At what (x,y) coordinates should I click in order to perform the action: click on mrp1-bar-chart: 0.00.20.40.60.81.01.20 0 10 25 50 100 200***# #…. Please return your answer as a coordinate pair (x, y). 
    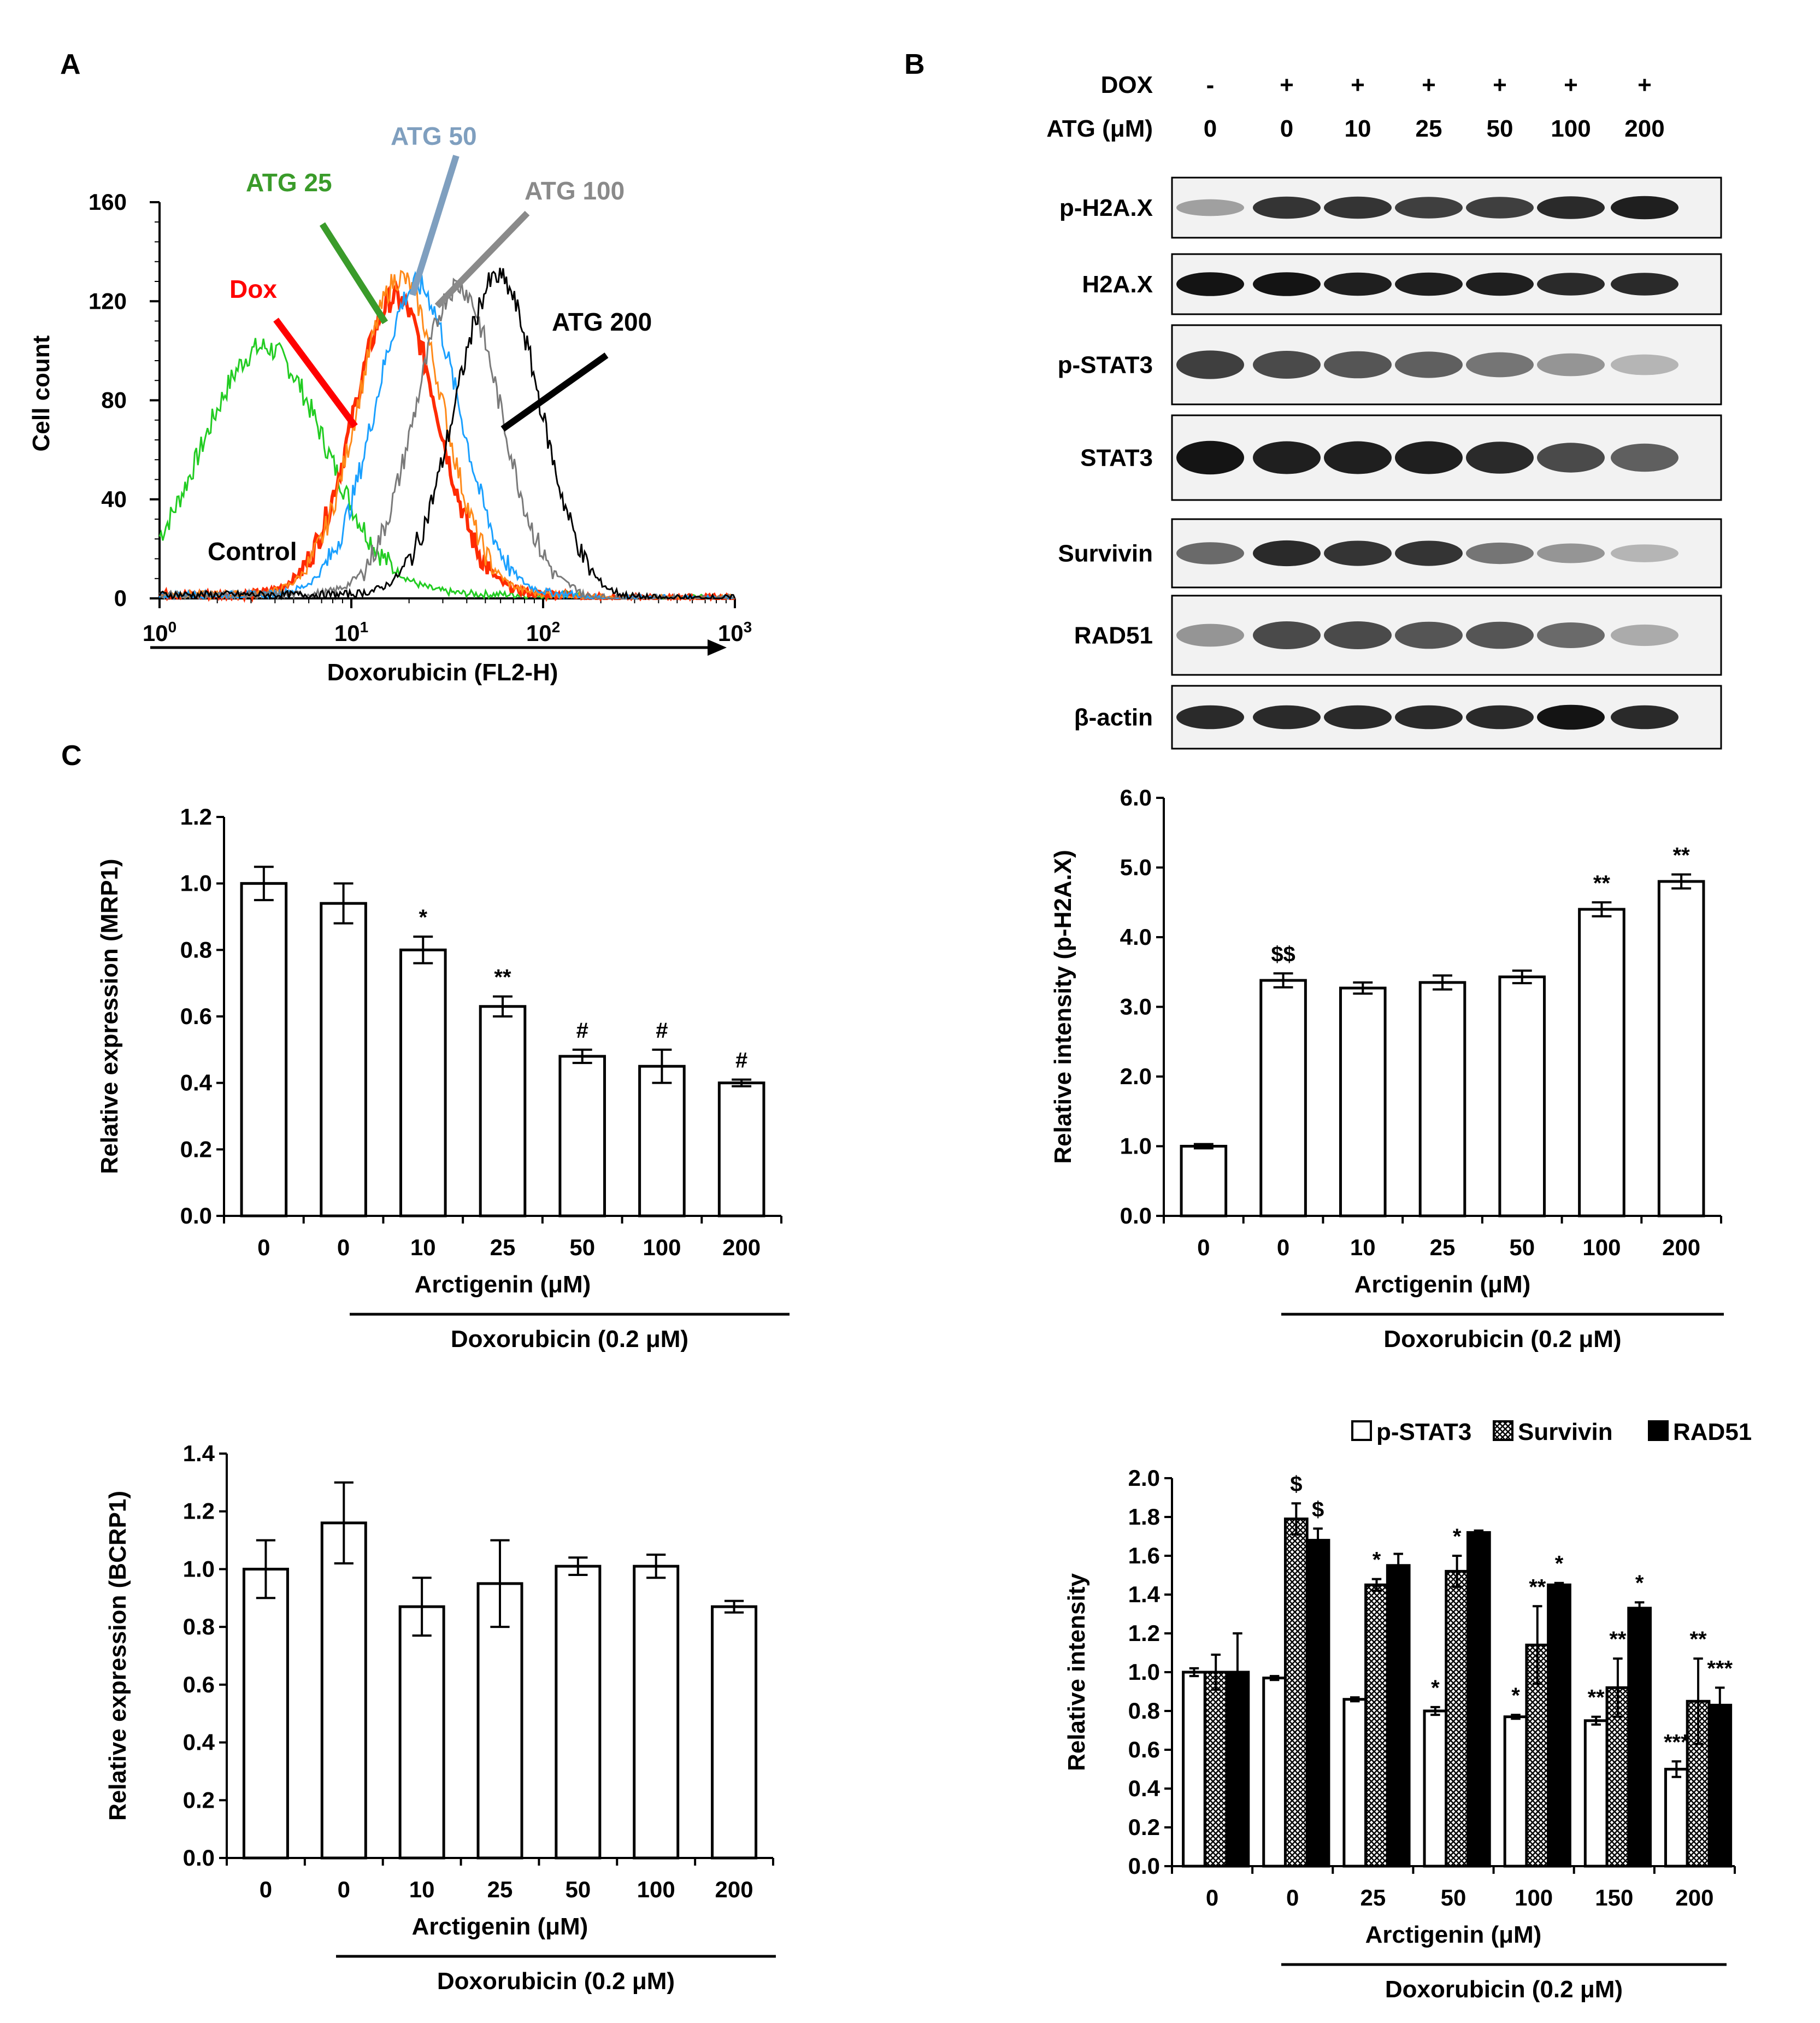
    Looking at the image, I should click on (443, 1078).